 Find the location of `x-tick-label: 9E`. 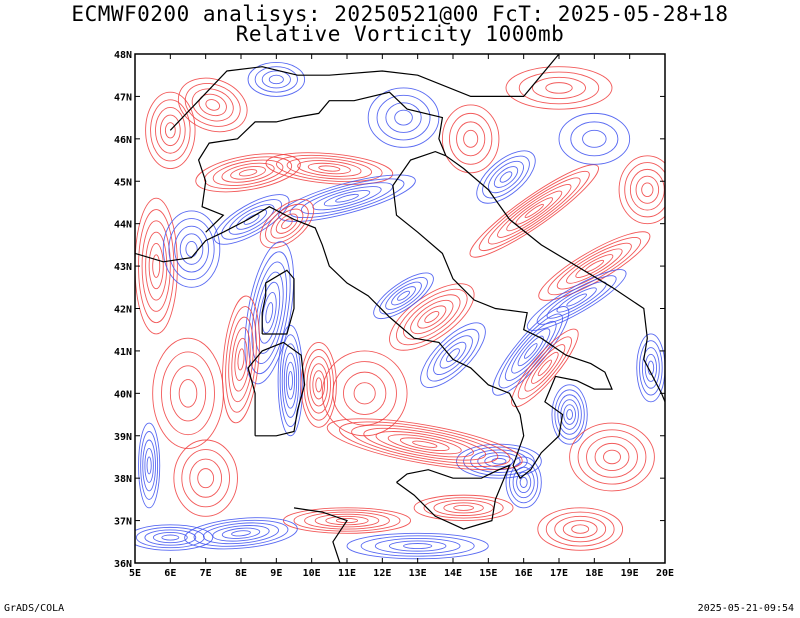

x-tick-label: 9E is located at coordinates (276, 573).